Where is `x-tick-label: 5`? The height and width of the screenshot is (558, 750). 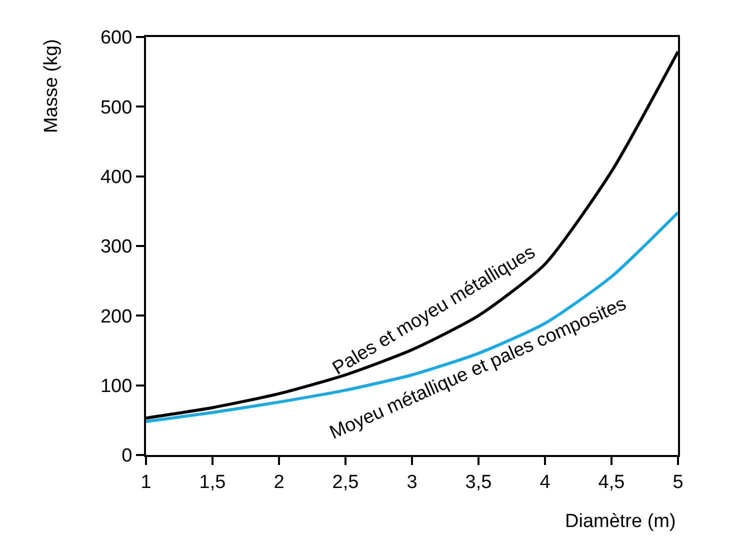 x-tick-label: 5 is located at coordinates (678, 482).